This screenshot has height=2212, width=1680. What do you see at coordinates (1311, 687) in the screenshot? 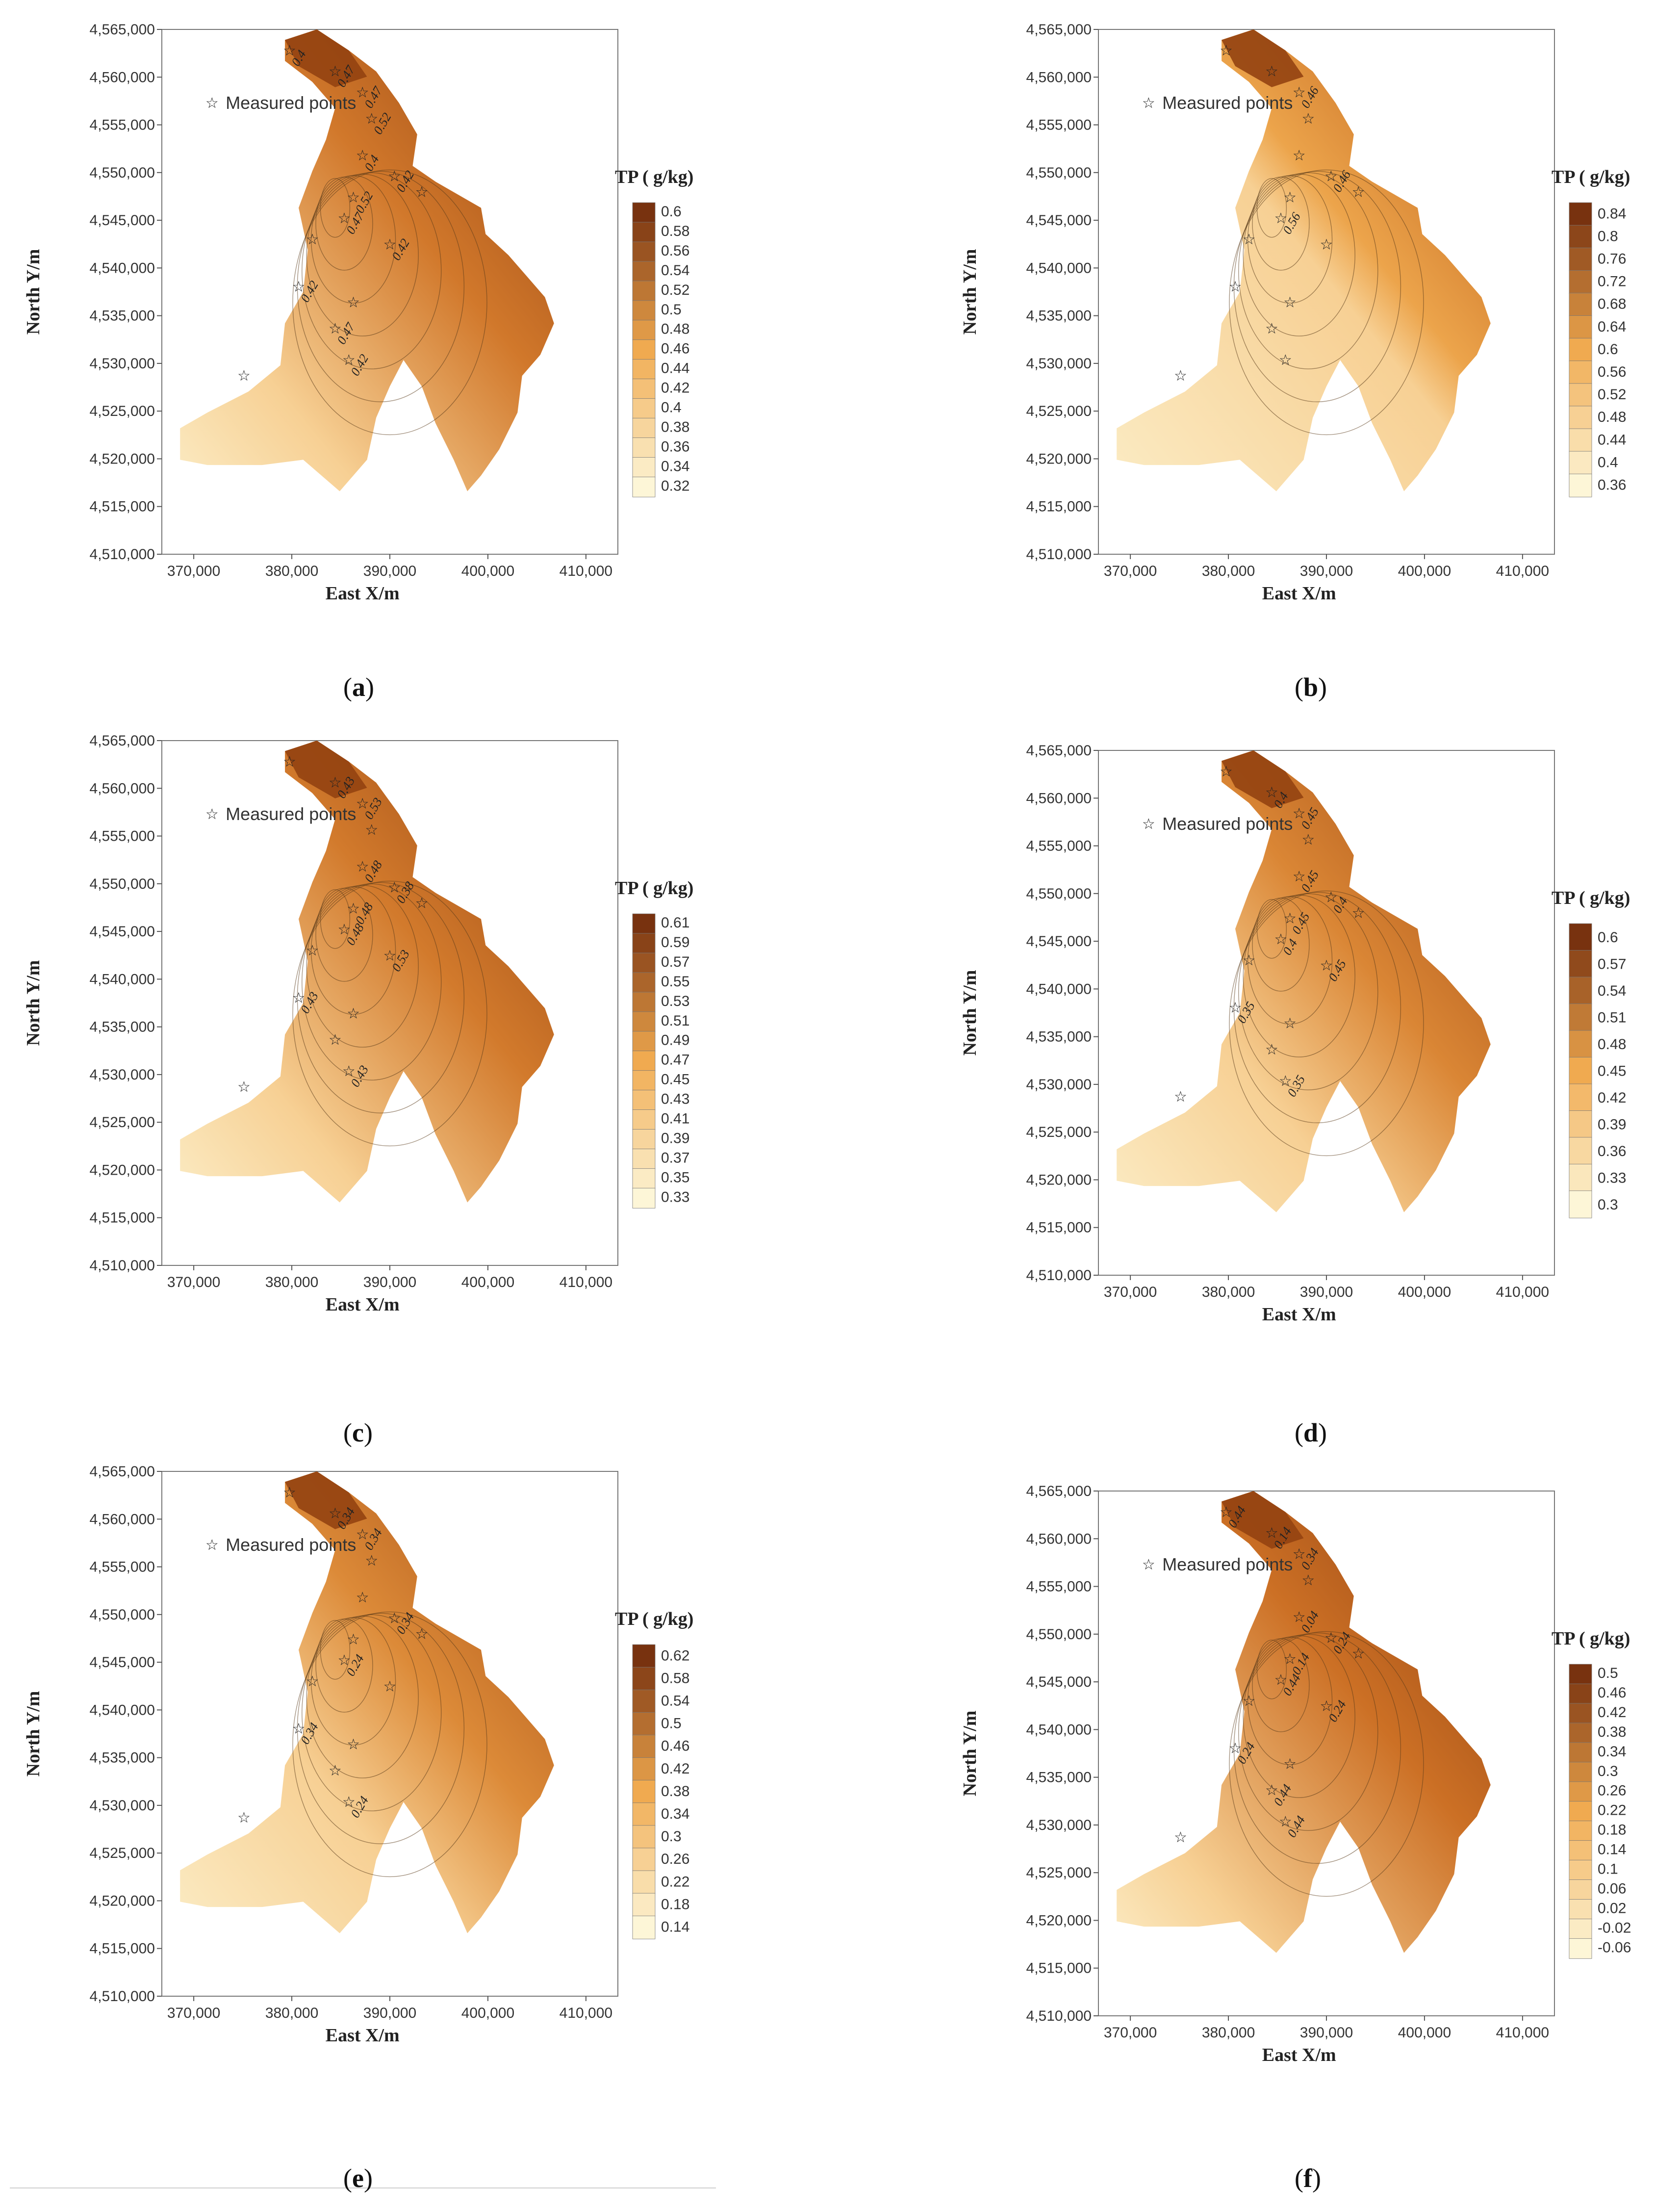
I see `caption-panel-b: (b)` at bounding box center [1311, 687].